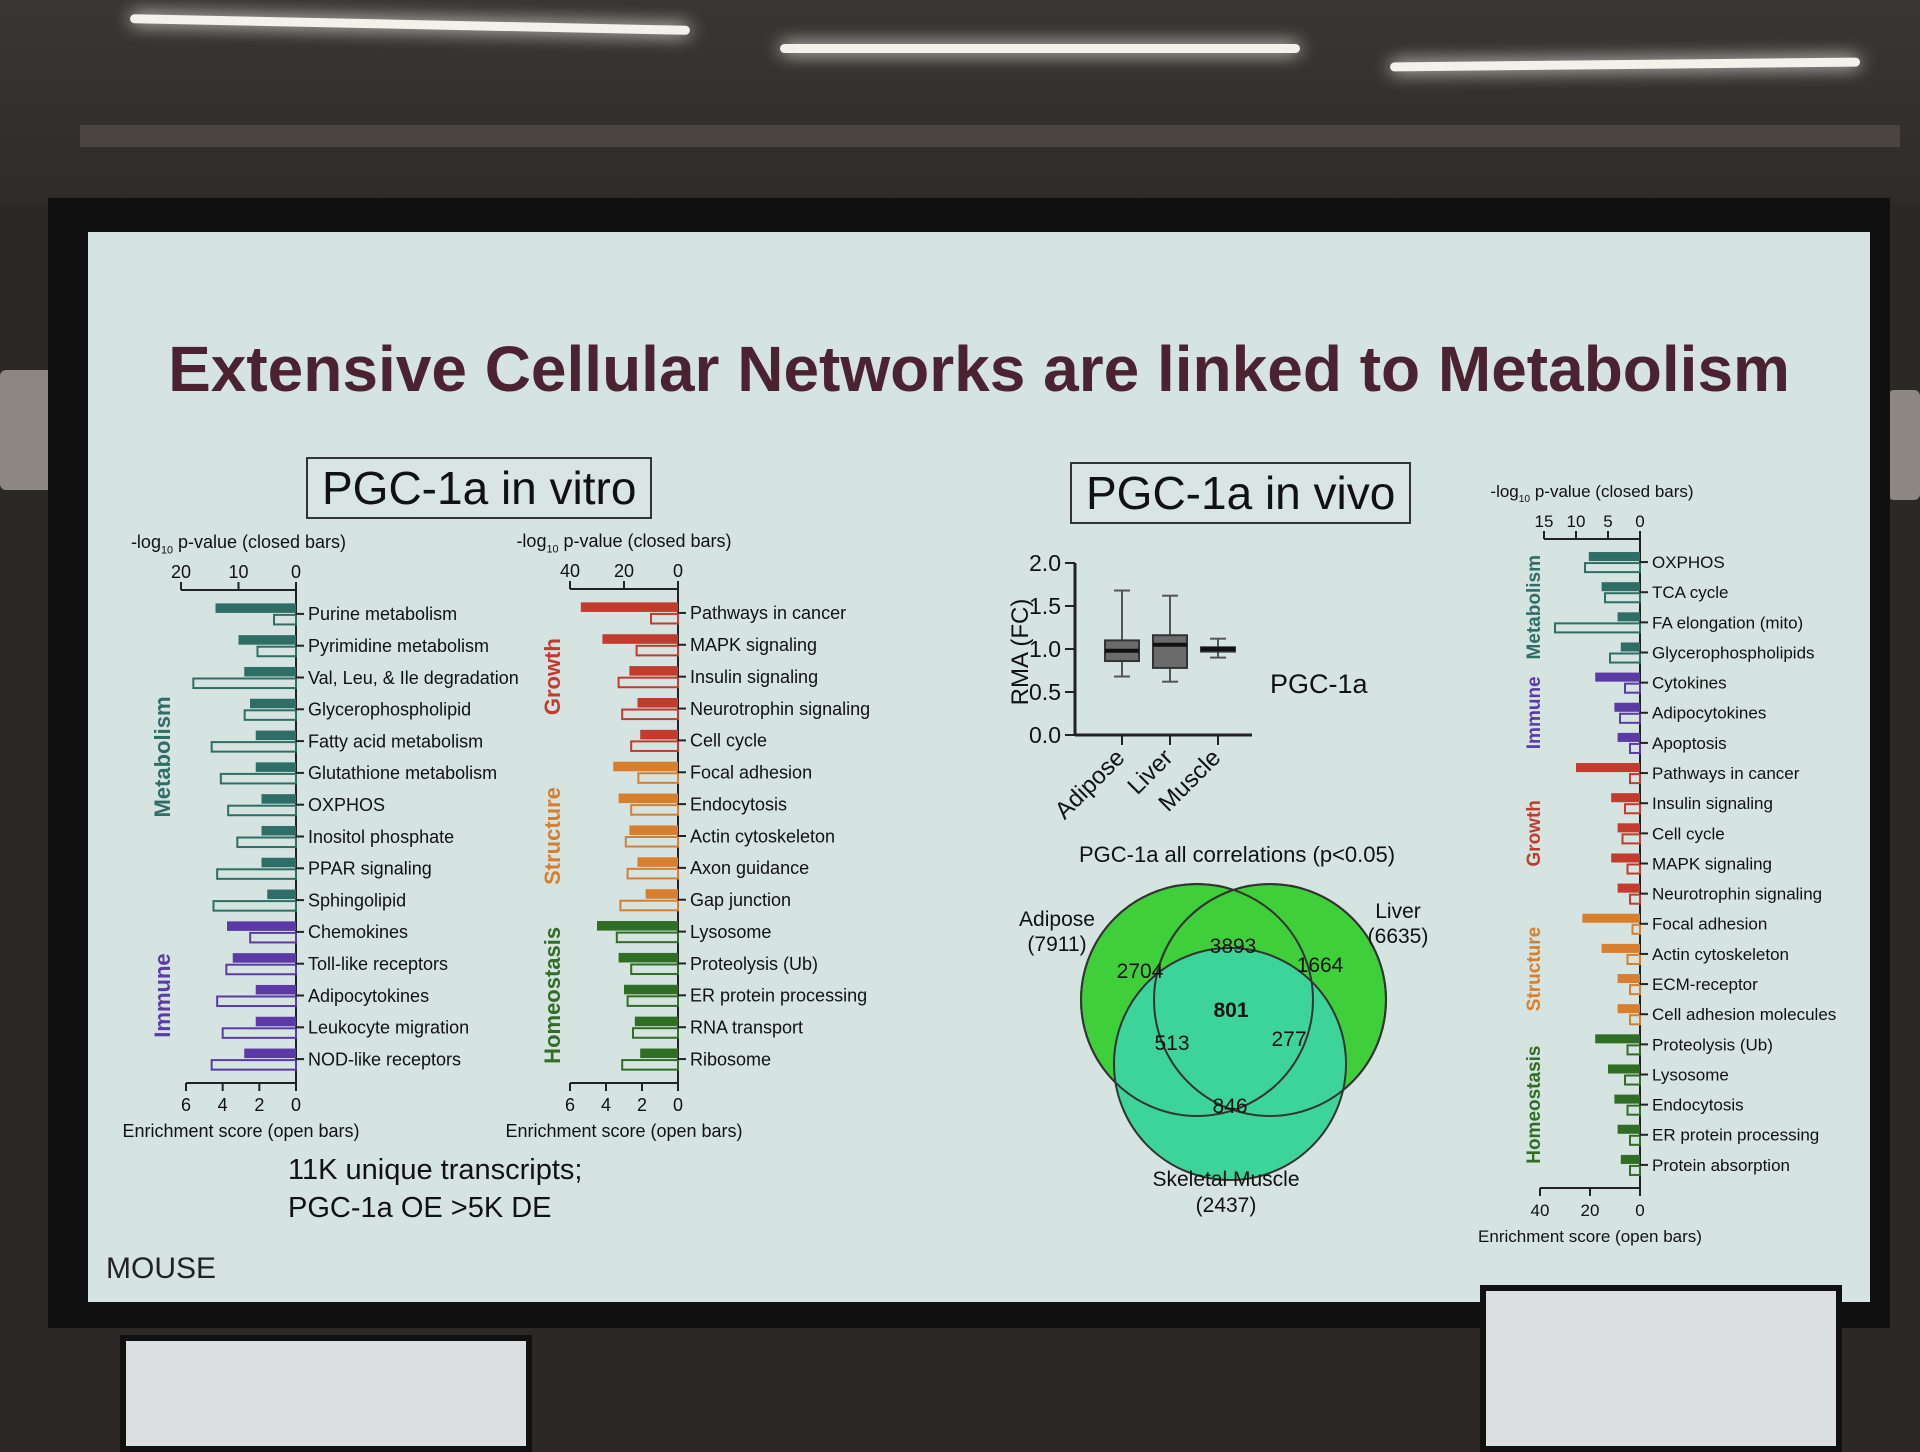  What do you see at coordinates (1904, 445) in the screenshot?
I see `wall-speaker` at bounding box center [1904, 445].